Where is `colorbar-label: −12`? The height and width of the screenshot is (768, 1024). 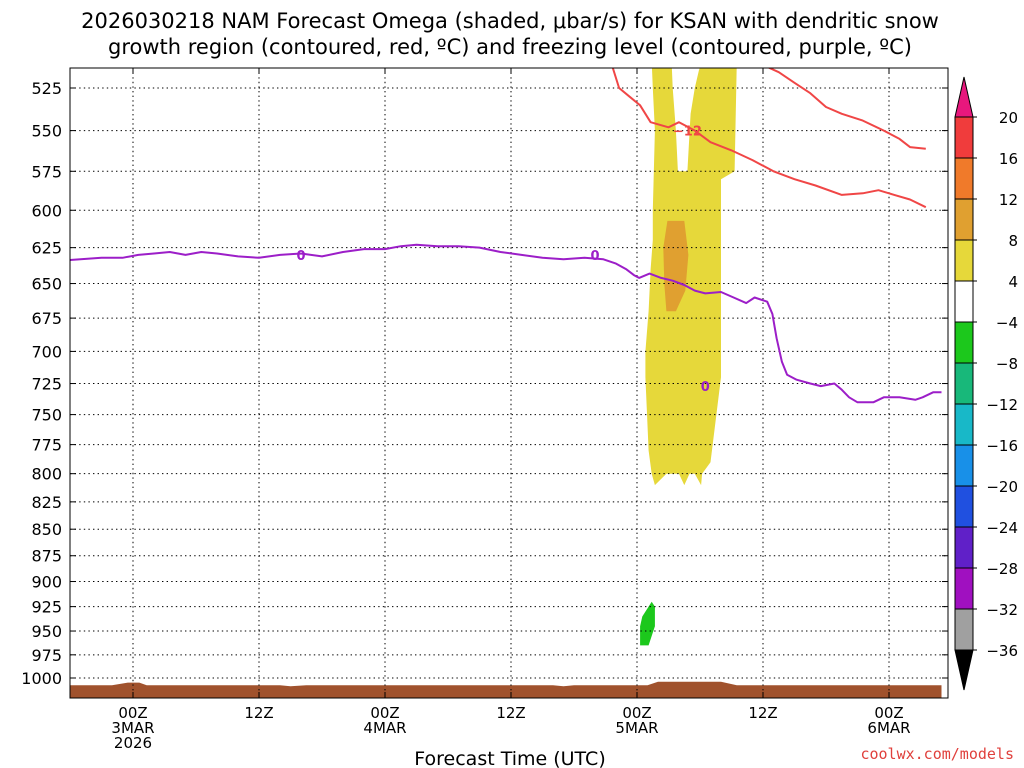 colorbar-label: −12 is located at coordinates (1002, 405).